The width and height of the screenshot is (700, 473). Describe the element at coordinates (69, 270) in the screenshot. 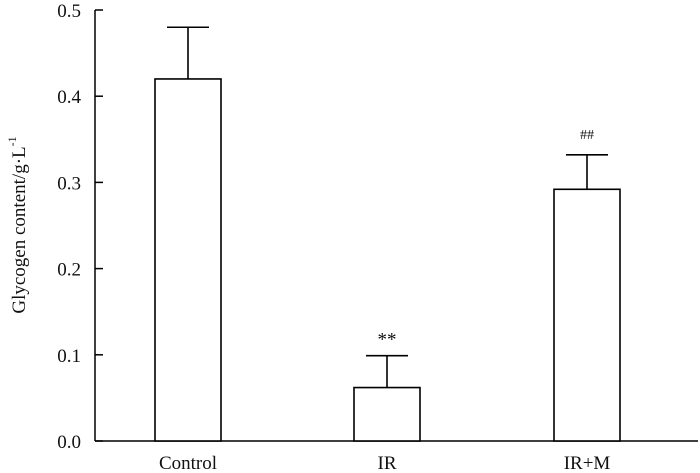

I see `y-tick-label: 0.2` at that location.